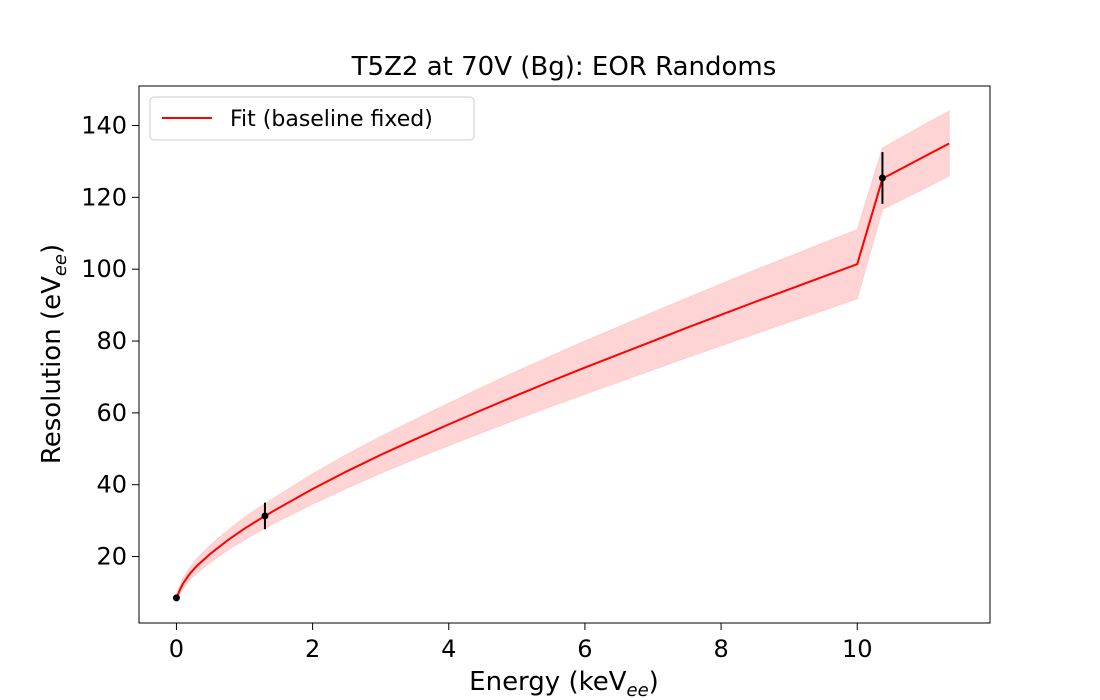  What do you see at coordinates (720, 649) in the screenshot?
I see `x-tick-label-8: 8` at bounding box center [720, 649].